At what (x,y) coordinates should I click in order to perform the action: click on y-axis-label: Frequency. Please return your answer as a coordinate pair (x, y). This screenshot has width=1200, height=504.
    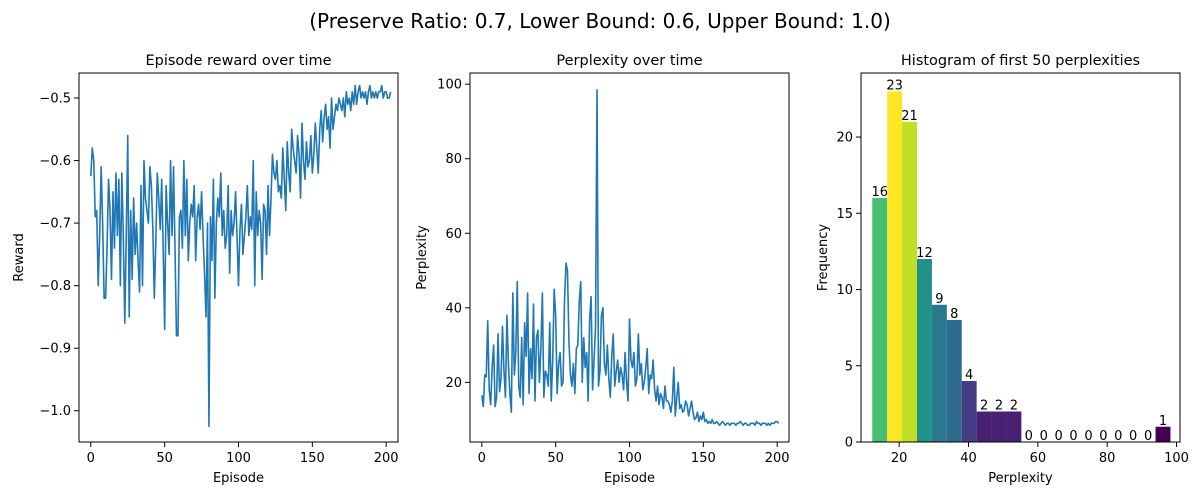
    Looking at the image, I should click on (823, 257).